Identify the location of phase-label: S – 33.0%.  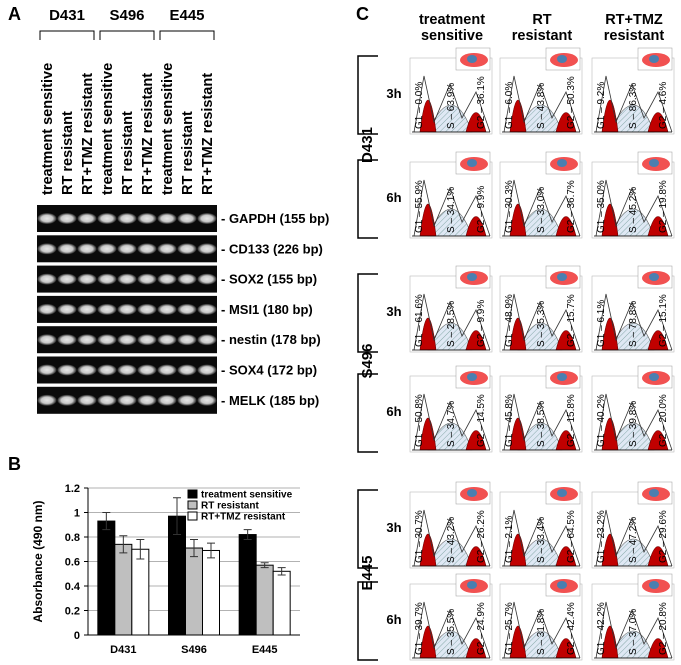
(541, 210).